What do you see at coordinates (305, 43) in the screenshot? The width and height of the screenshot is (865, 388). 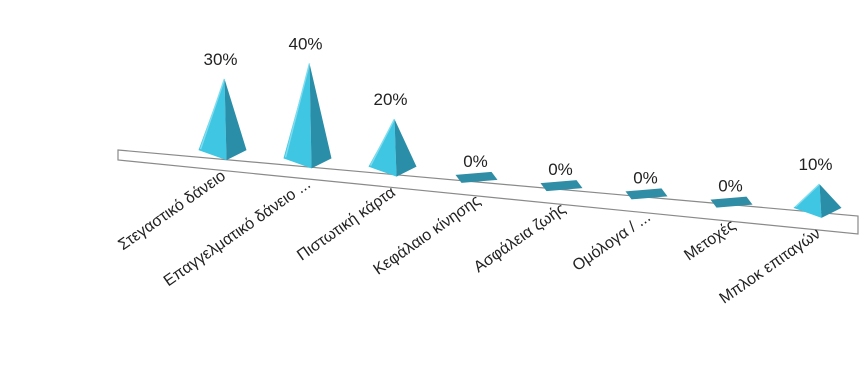 I see `value-label: 40%` at bounding box center [305, 43].